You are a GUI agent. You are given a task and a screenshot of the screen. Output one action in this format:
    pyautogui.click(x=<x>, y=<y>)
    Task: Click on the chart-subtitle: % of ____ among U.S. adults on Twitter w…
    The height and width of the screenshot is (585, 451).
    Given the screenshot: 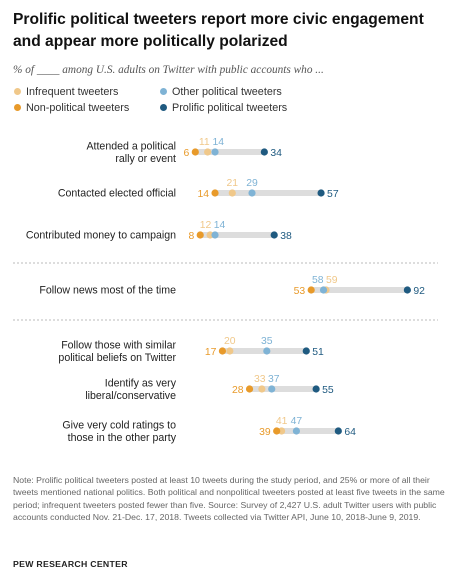 What is the action you would take?
    pyautogui.click(x=168, y=70)
    